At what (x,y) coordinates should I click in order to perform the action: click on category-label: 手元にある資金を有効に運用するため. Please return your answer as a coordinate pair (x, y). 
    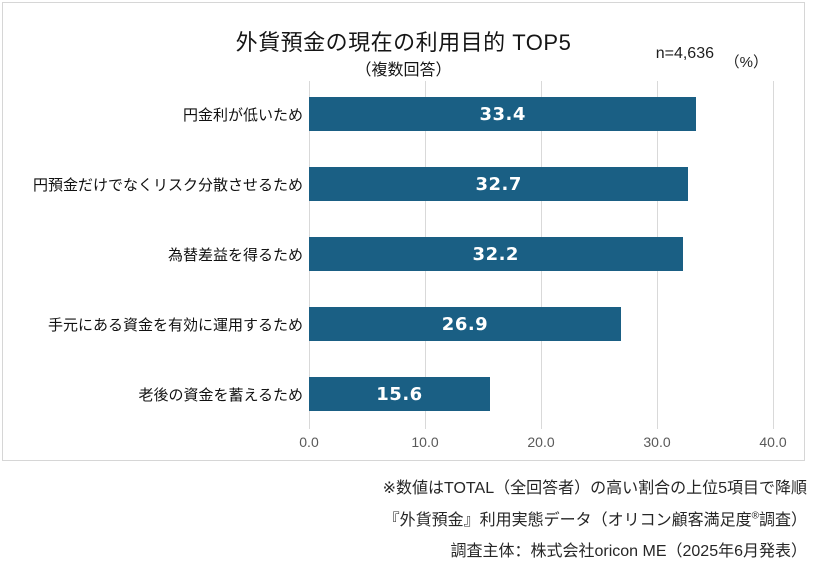
    Looking at the image, I should click on (175, 325).